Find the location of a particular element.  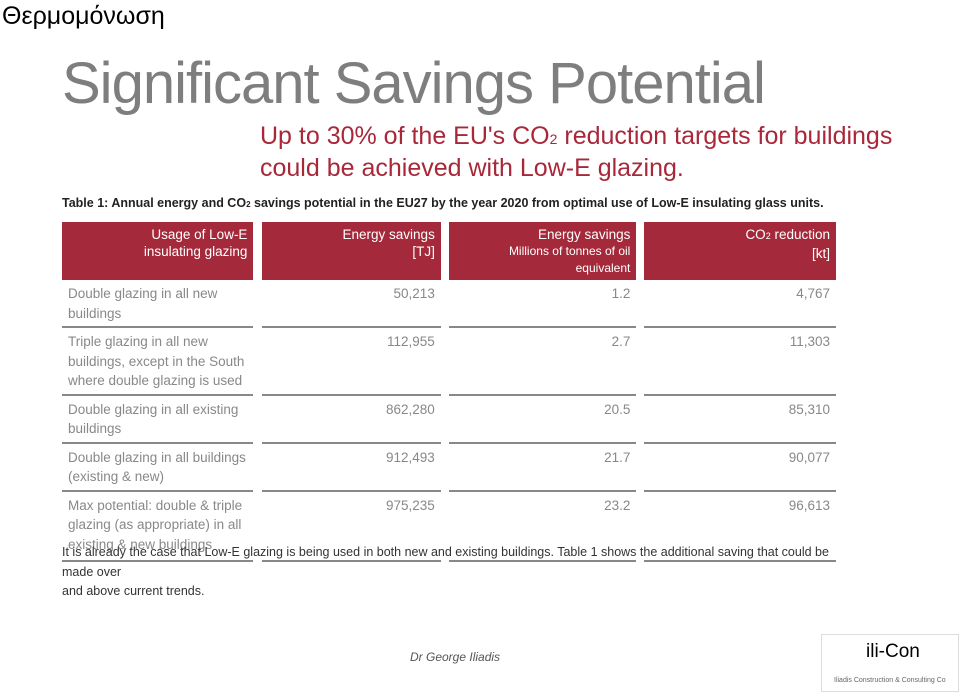

energy-oil-cell: 2.7 is located at coordinates (542, 362).